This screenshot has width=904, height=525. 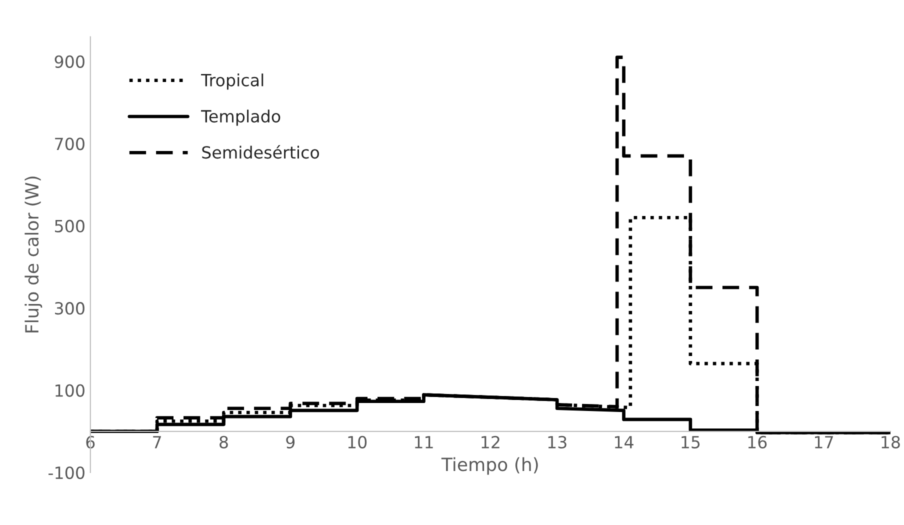 I want to click on x-tick-label: 10, so click(x=357, y=442).